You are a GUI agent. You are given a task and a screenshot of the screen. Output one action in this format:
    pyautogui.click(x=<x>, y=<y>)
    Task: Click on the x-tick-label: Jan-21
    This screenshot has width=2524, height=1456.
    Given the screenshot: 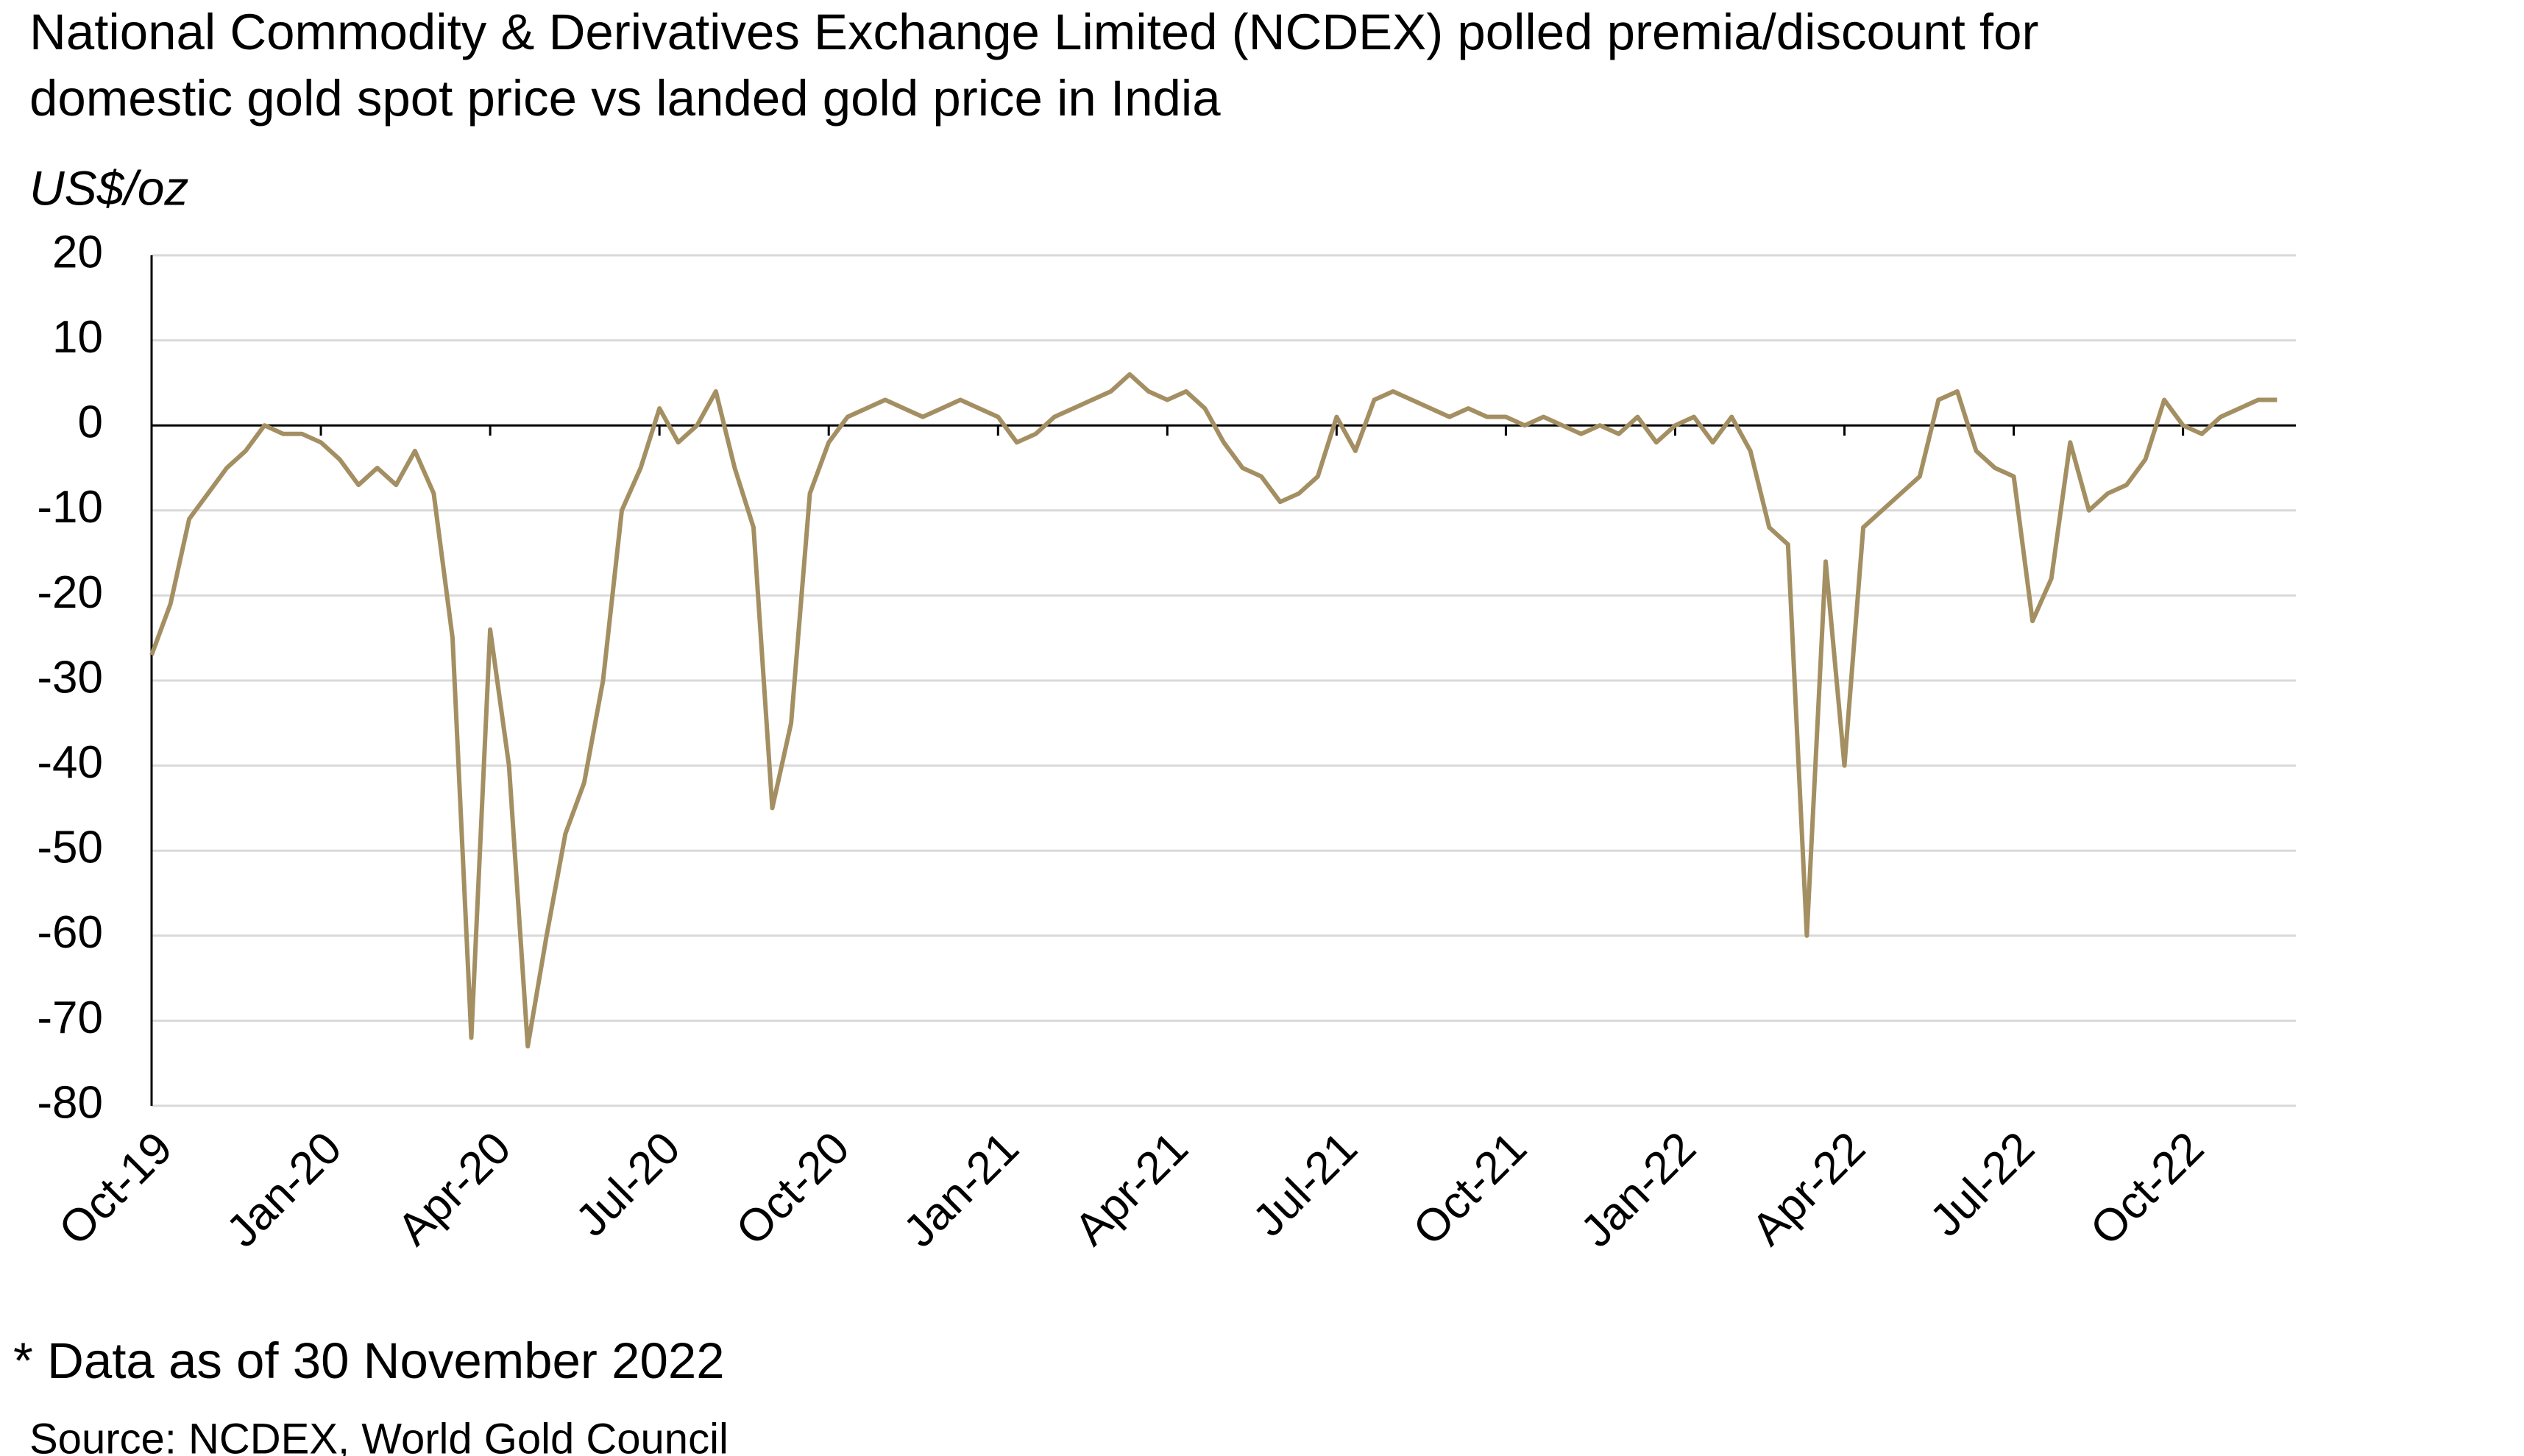 What is the action you would take?
    pyautogui.click(x=961, y=1190)
    